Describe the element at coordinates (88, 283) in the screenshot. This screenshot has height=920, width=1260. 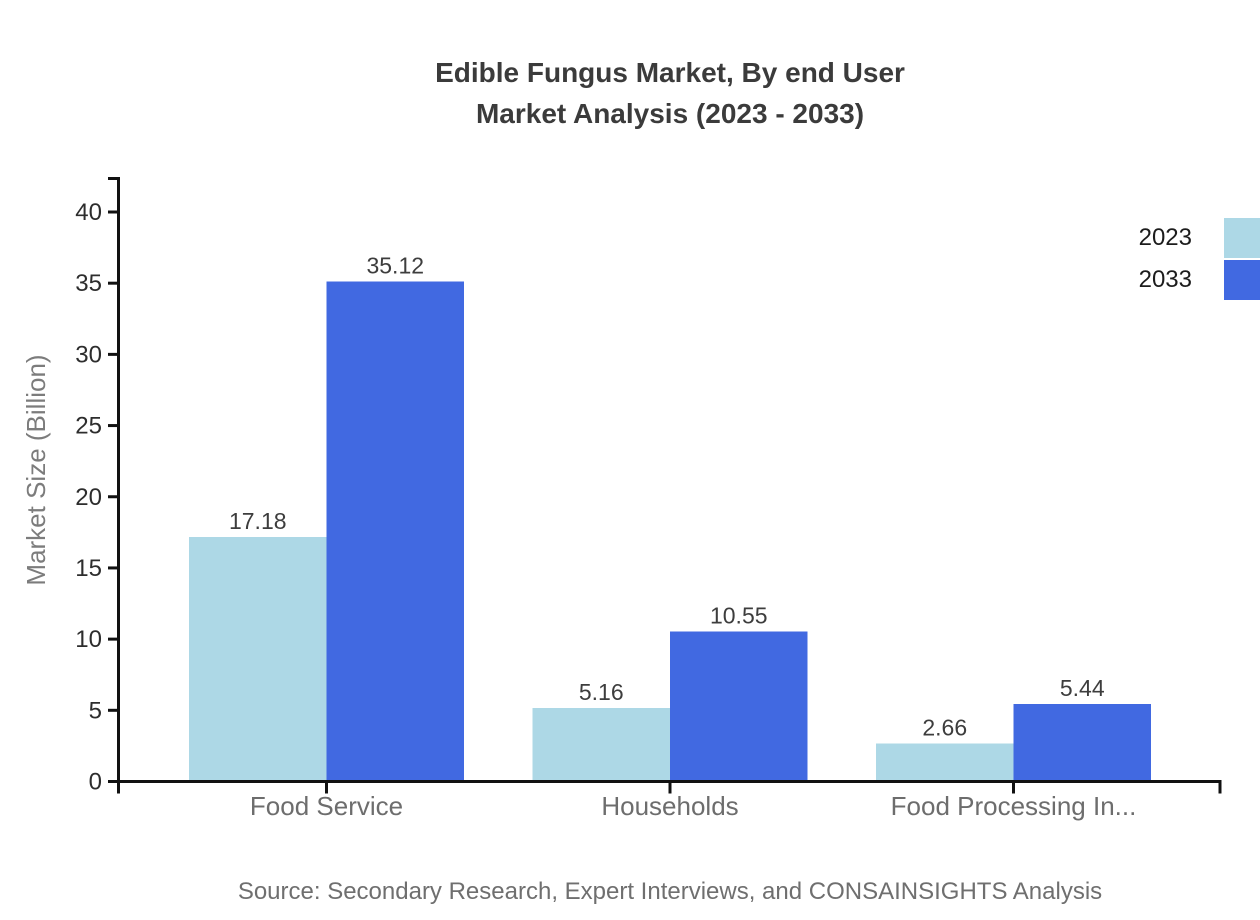
I see `y-tick-label-35: 35` at that location.